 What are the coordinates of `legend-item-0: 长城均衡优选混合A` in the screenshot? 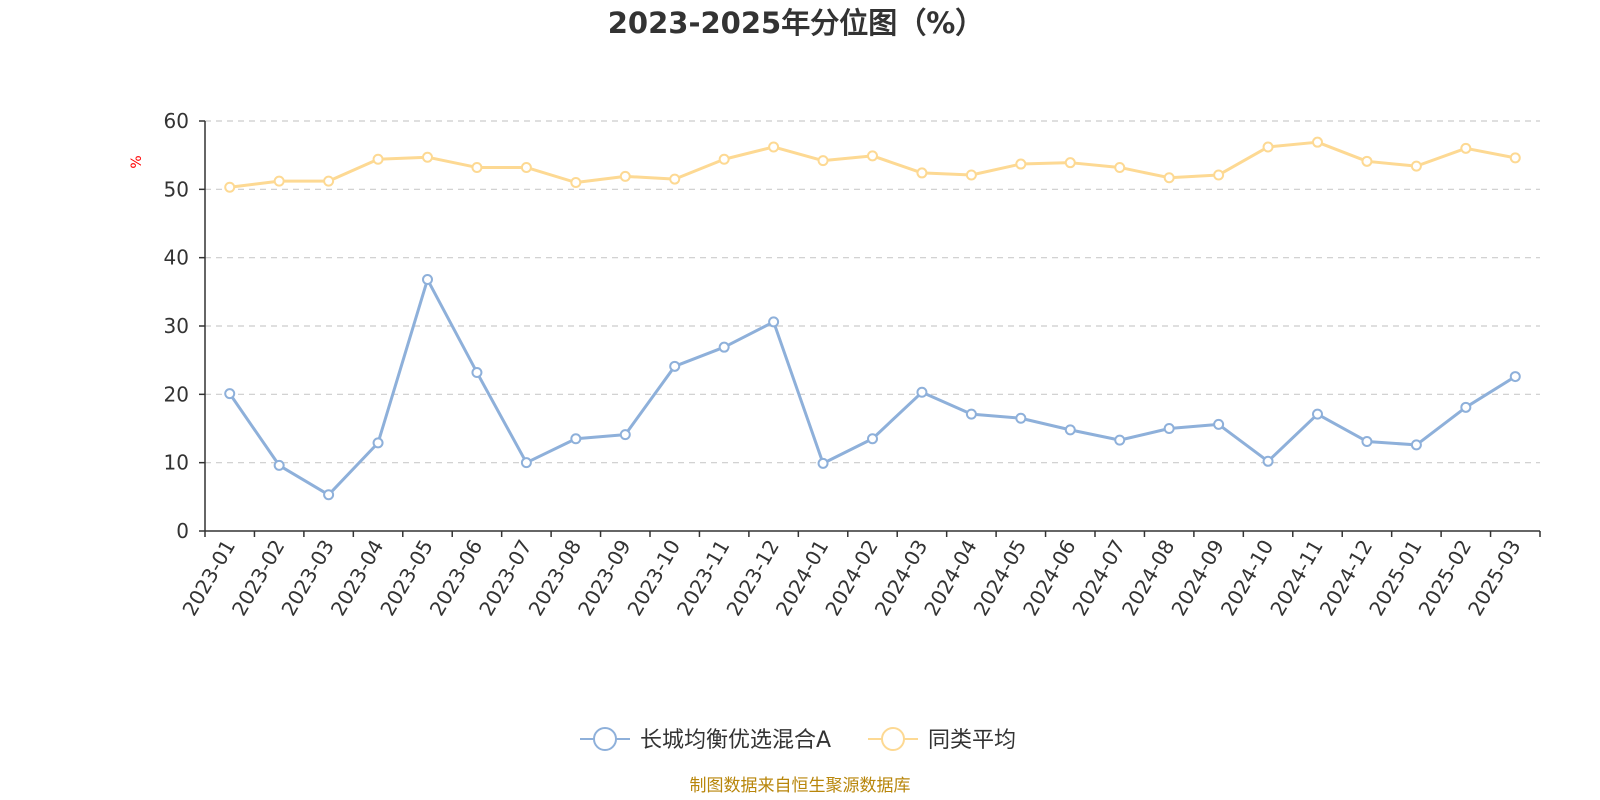 It's located at (705, 740).